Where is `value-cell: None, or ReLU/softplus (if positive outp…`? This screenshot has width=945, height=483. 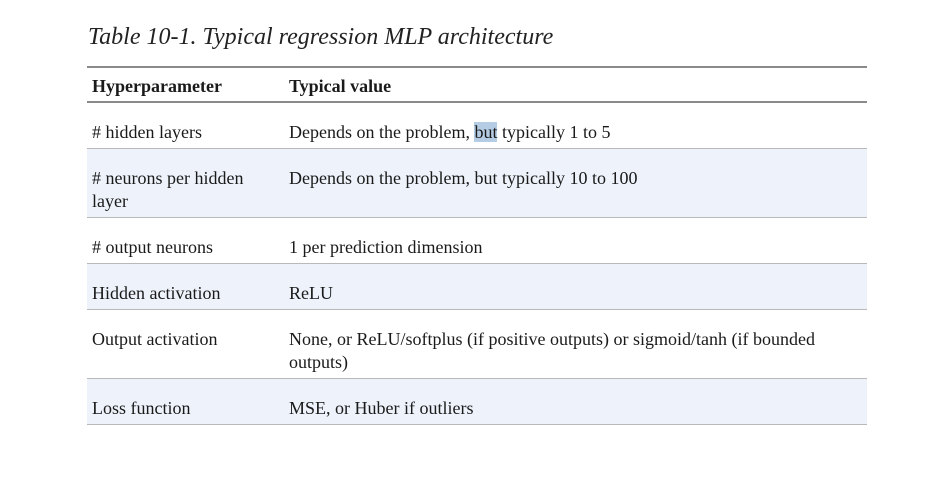
value-cell: None, or ReLU/softplus (if positive outp… is located at coordinates (552, 350).